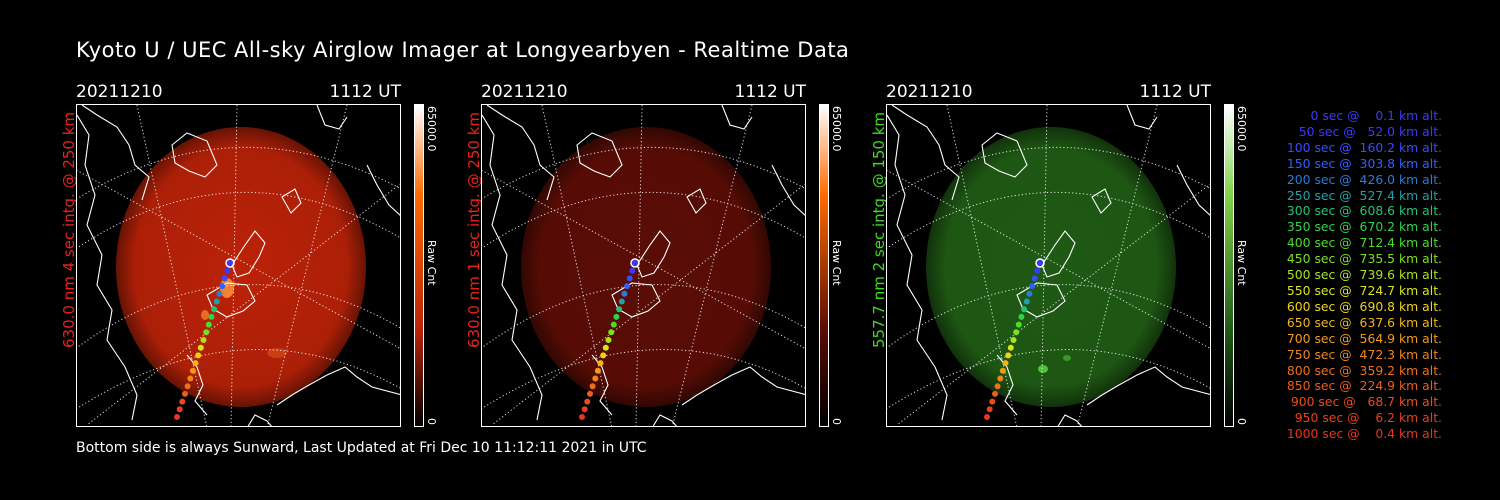  I want to click on legend-row: 900 sec @ 68.7 km alt., so click(1364, 402).